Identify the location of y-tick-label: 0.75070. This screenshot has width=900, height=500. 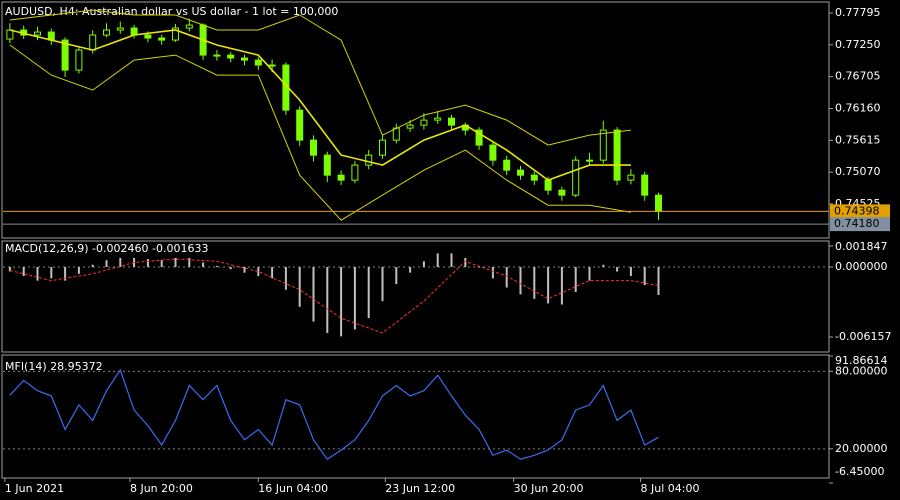
(858, 171).